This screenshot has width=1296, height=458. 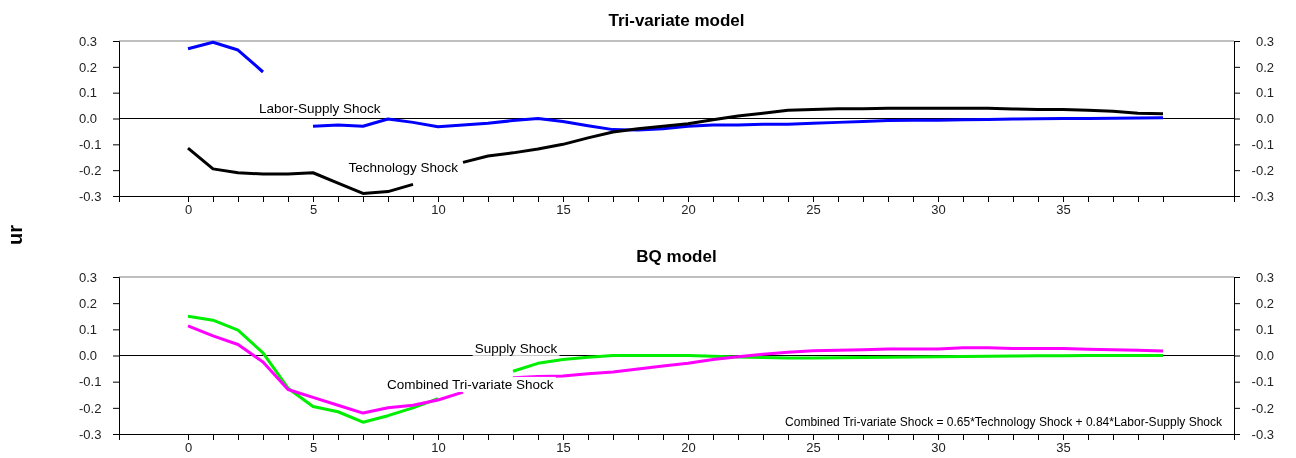 I want to click on series-label: Technology Shock, so click(x=403, y=167).